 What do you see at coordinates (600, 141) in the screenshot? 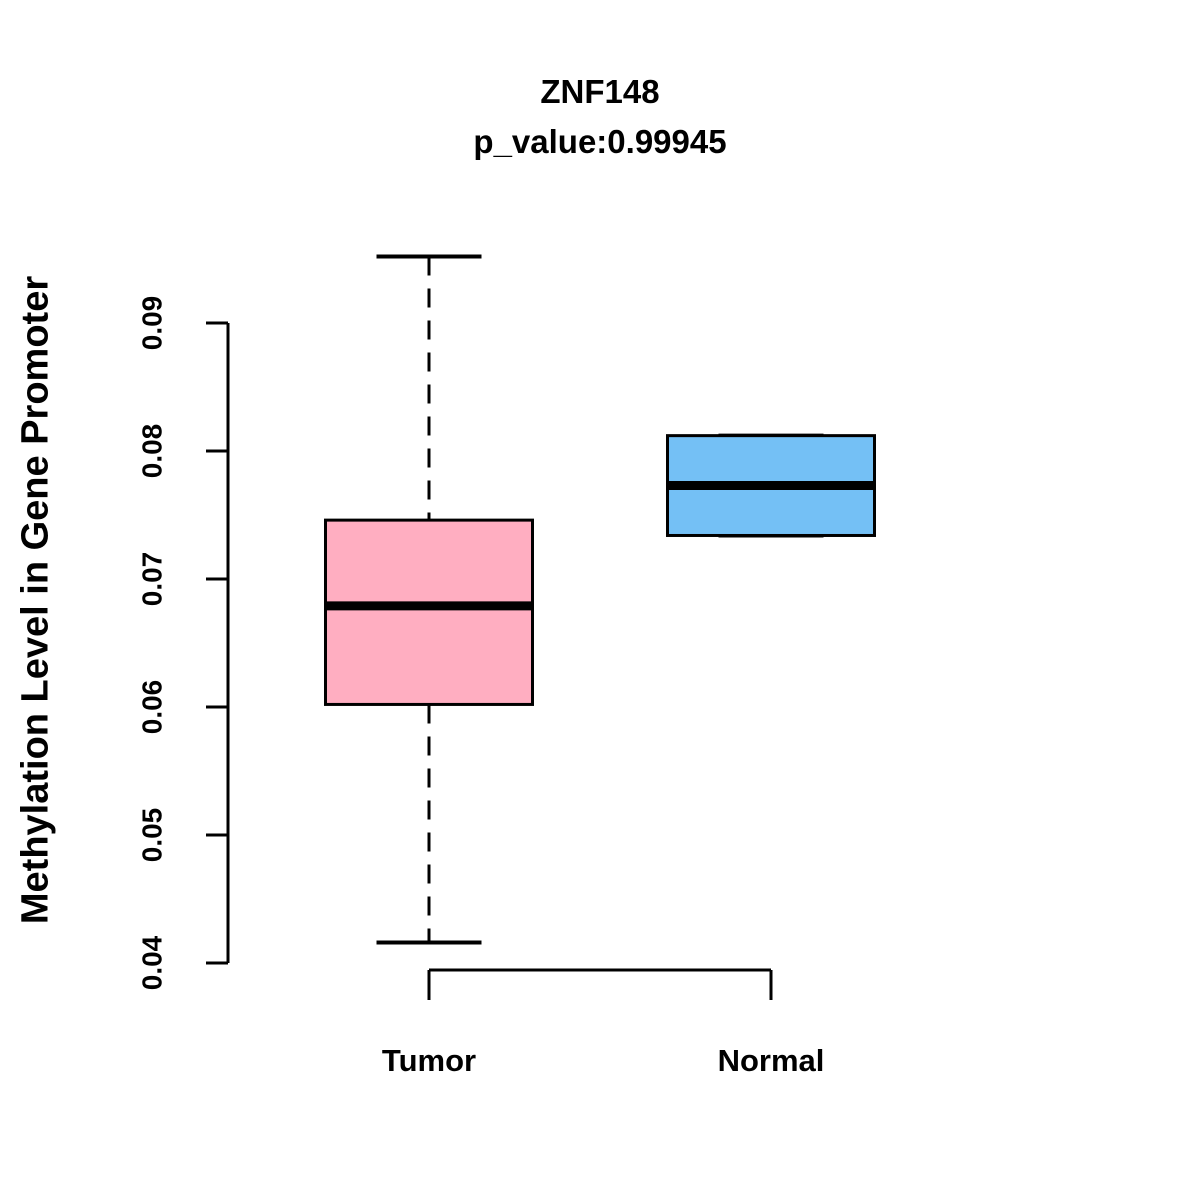
I see `chart-subtitle-pvalue: p_value:0.99945` at bounding box center [600, 141].